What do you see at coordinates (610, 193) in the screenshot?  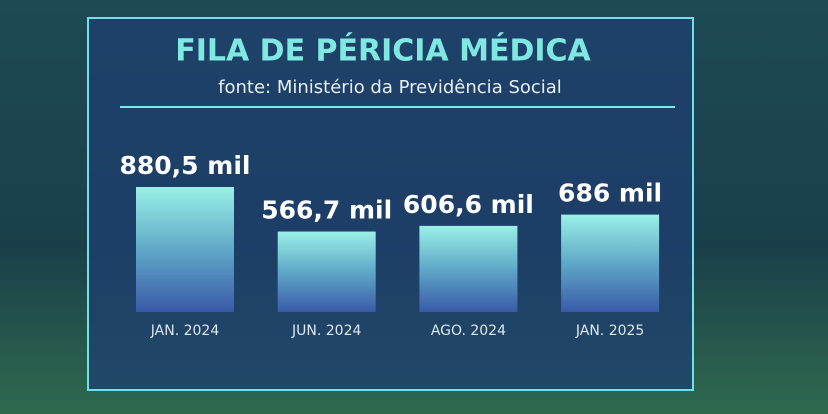 I see `value-label: 686 mil` at bounding box center [610, 193].